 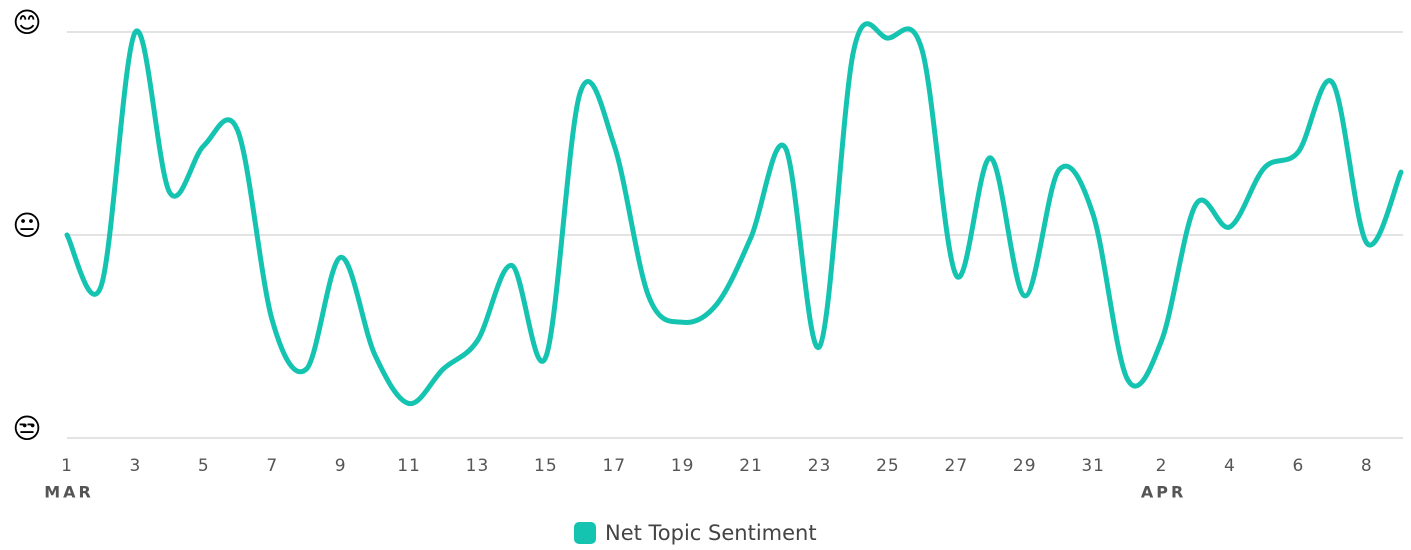 What do you see at coordinates (341, 466) in the screenshot?
I see `x-tick-label: 9` at bounding box center [341, 466].